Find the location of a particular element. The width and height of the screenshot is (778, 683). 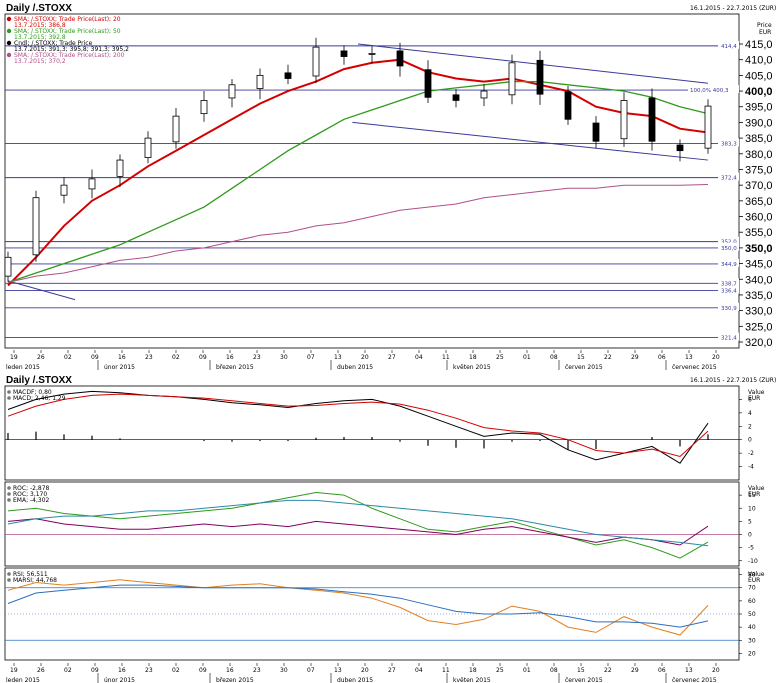

level-label: 383,3 is located at coordinates (729, 144).